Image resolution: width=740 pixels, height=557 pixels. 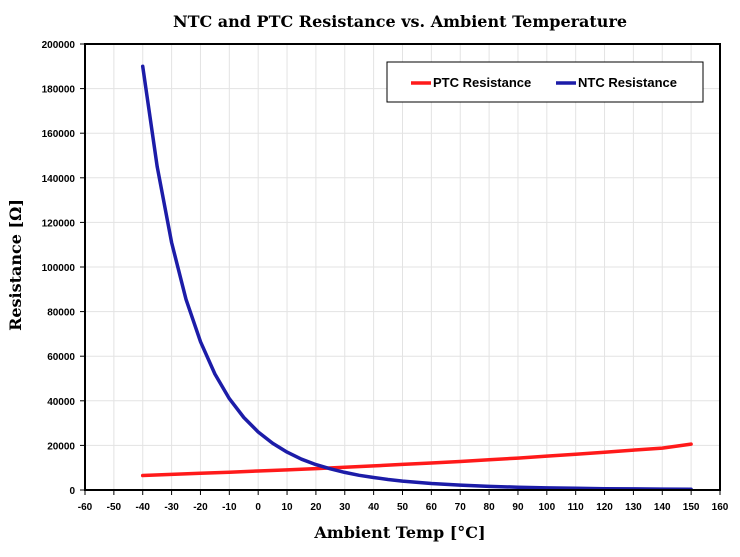 What do you see at coordinates (59, 223) in the screenshot?
I see `y-tick-label: 120000` at bounding box center [59, 223].